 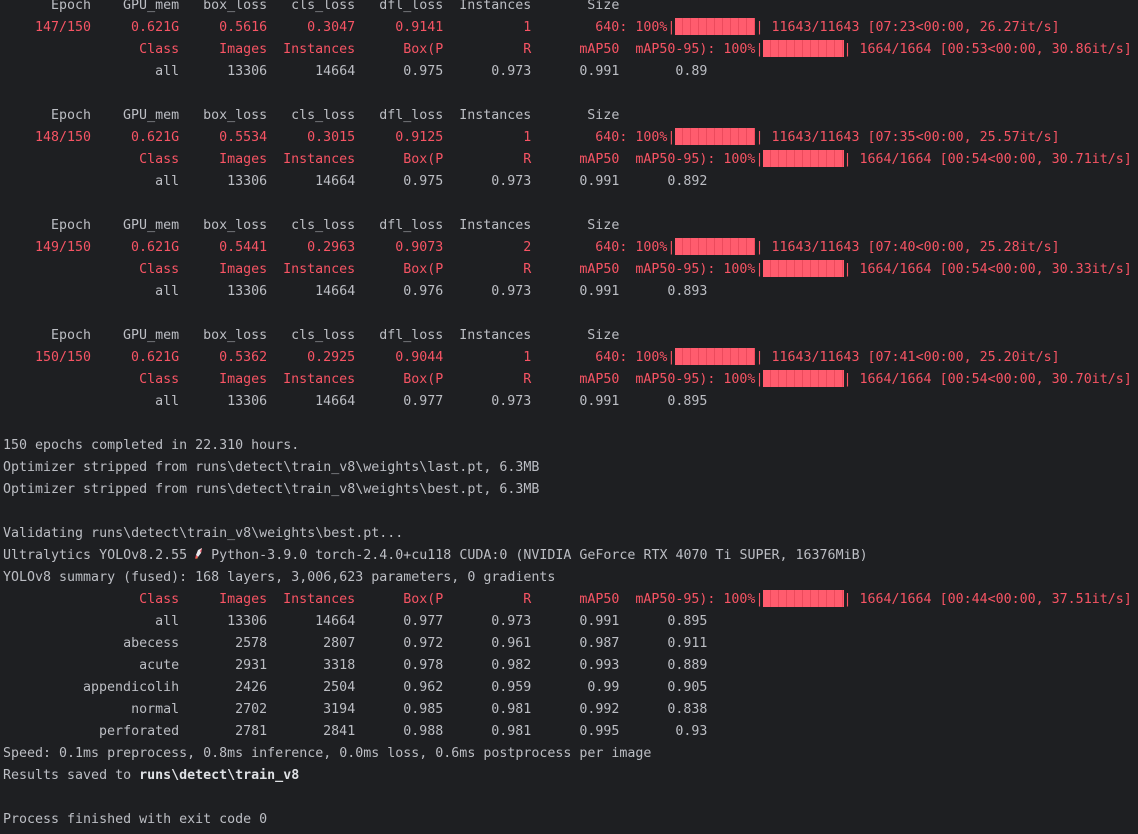 I want to click on progress-timing: [00:54<00:00, 30.33it/s], so click(x=1035, y=269).